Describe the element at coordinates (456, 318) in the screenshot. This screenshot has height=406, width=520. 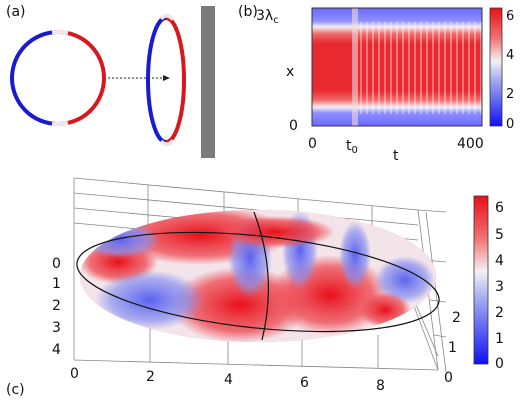
I see `z-tick: 2` at that location.